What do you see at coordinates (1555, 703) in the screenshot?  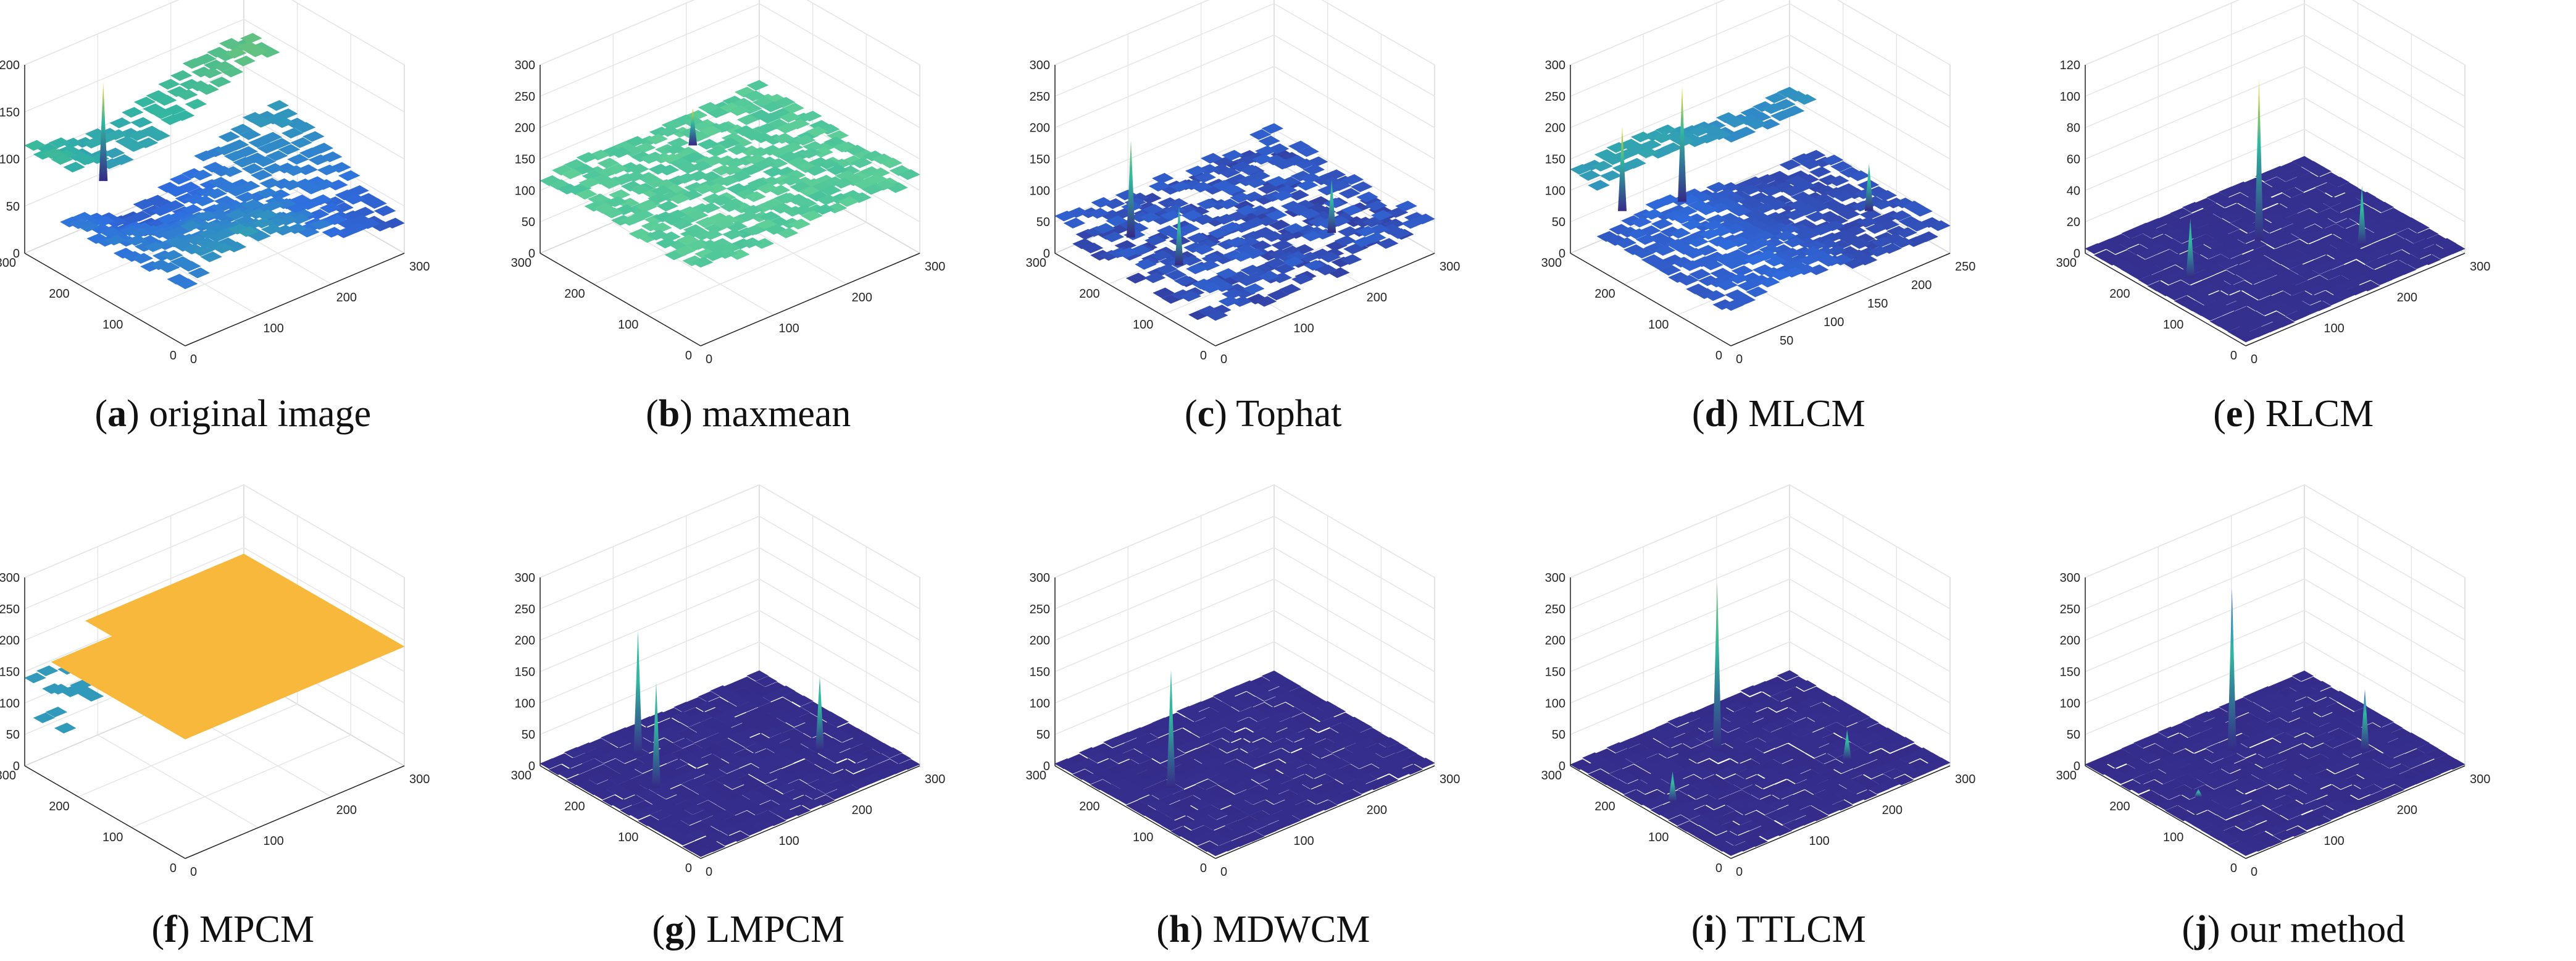 I see `z-tick-label: 100` at bounding box center [1555, 703].